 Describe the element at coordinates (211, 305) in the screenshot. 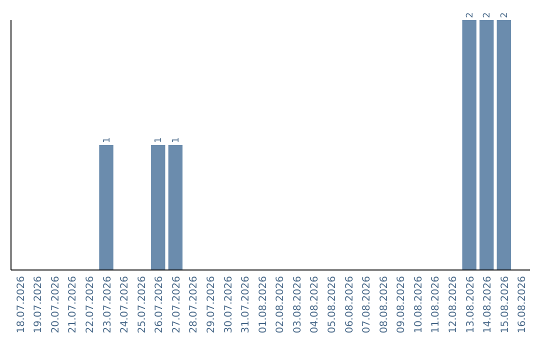

I see `x-tick-label: 29.07.2026` at that location.